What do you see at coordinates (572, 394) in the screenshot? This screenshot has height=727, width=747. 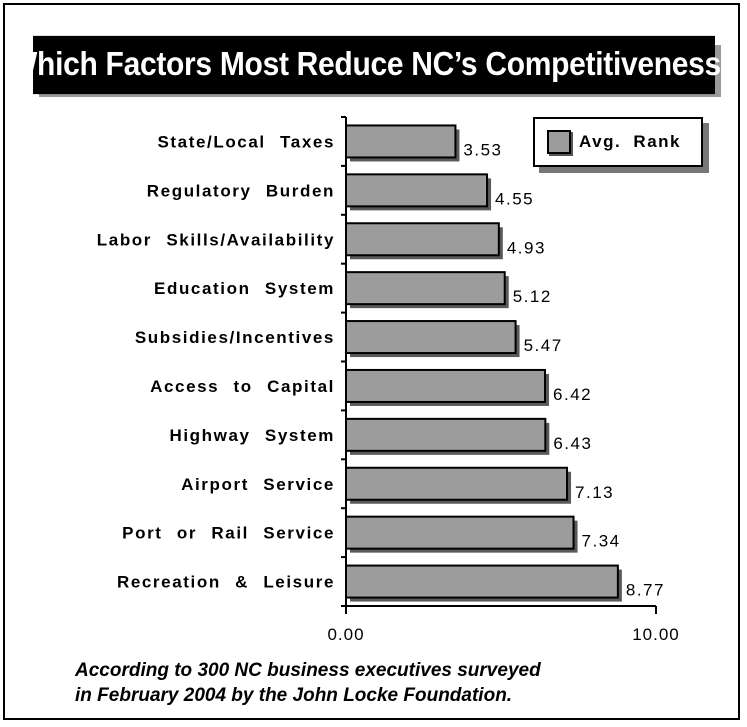 I see `value-label: 6.42` at bounding box center [572, 394].